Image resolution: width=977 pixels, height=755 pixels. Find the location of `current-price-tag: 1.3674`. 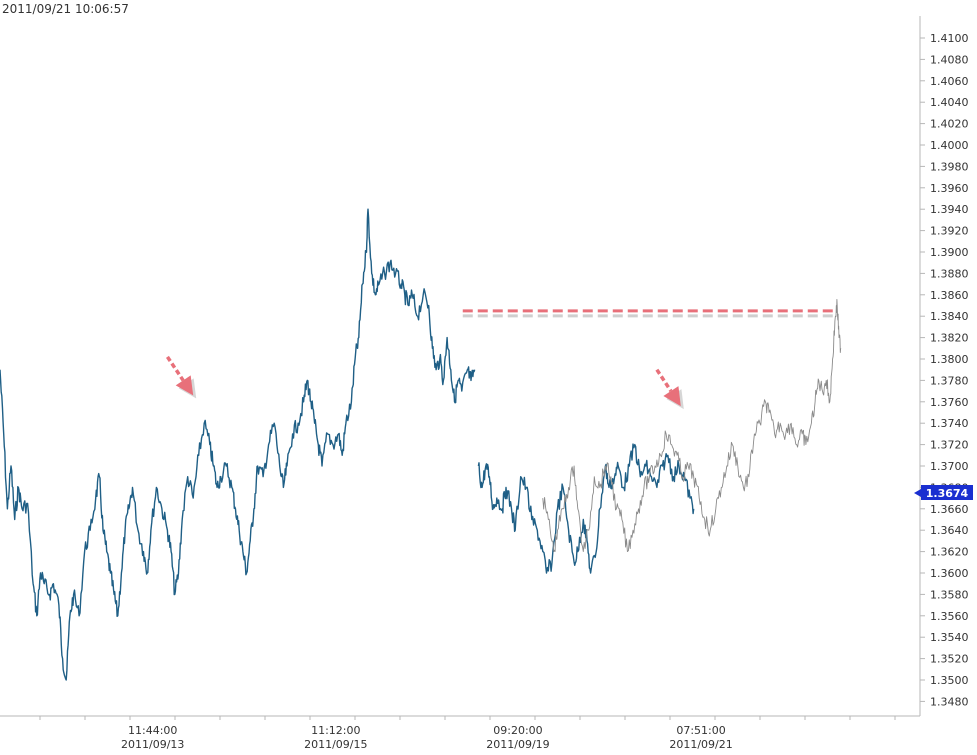

current-price-tag: 1.3674 is located at coordinates (943, 492).